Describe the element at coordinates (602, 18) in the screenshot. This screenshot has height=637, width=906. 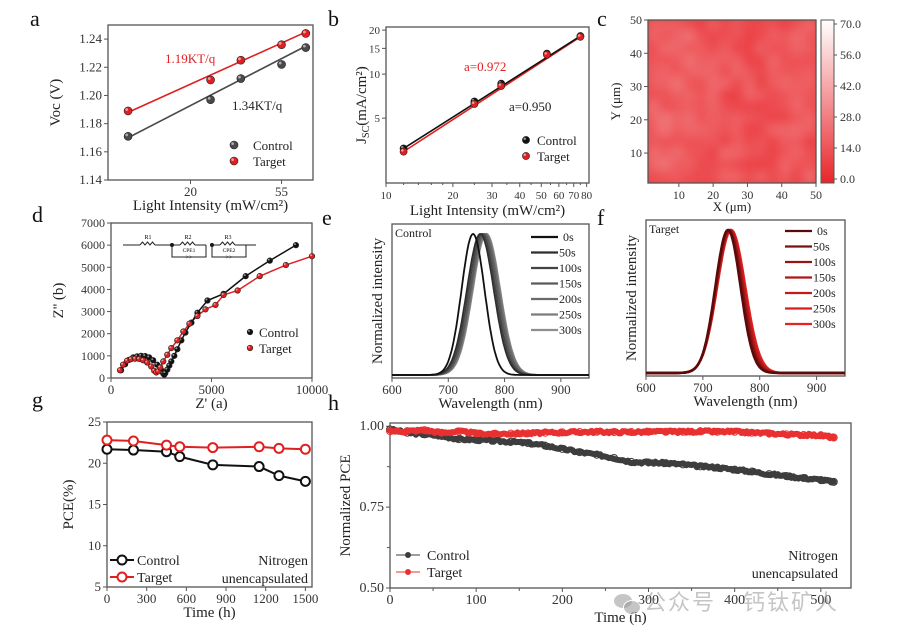
I see `panel-letter-c: c` at that location.